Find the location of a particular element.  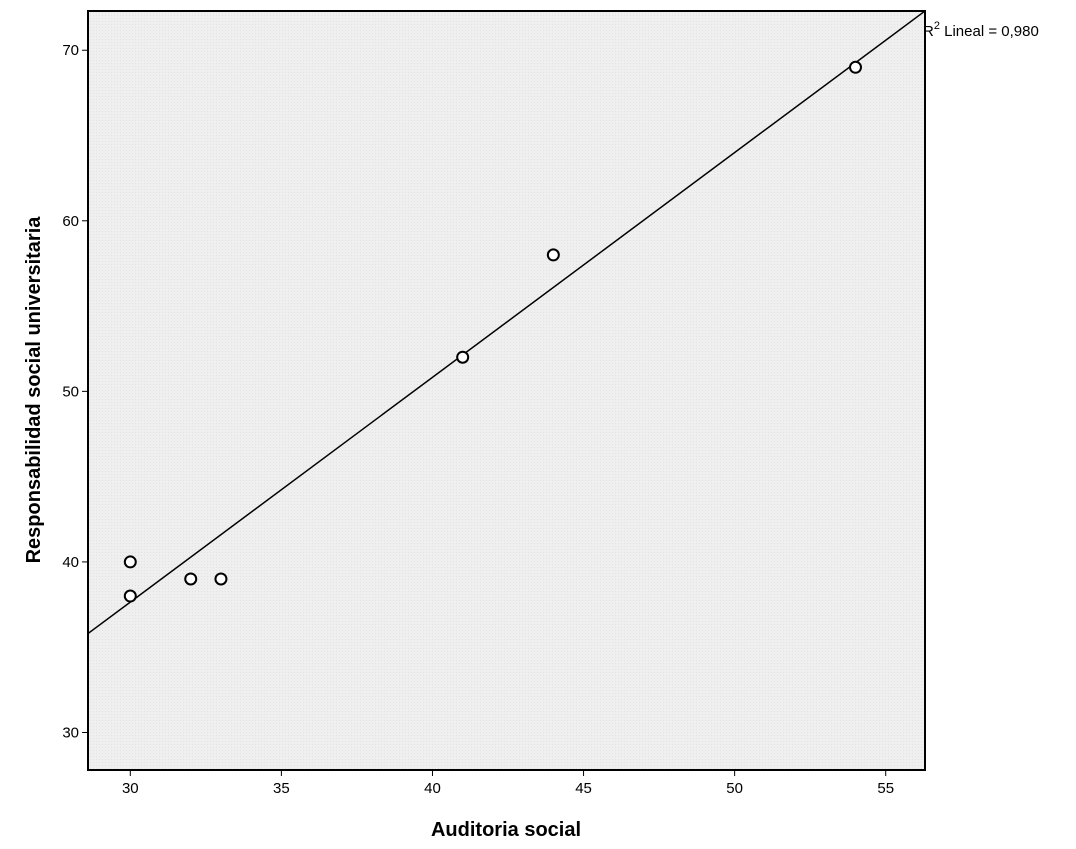

y-axis-title: Responsabilidad social universitaria is located at coordinates (34, 390).